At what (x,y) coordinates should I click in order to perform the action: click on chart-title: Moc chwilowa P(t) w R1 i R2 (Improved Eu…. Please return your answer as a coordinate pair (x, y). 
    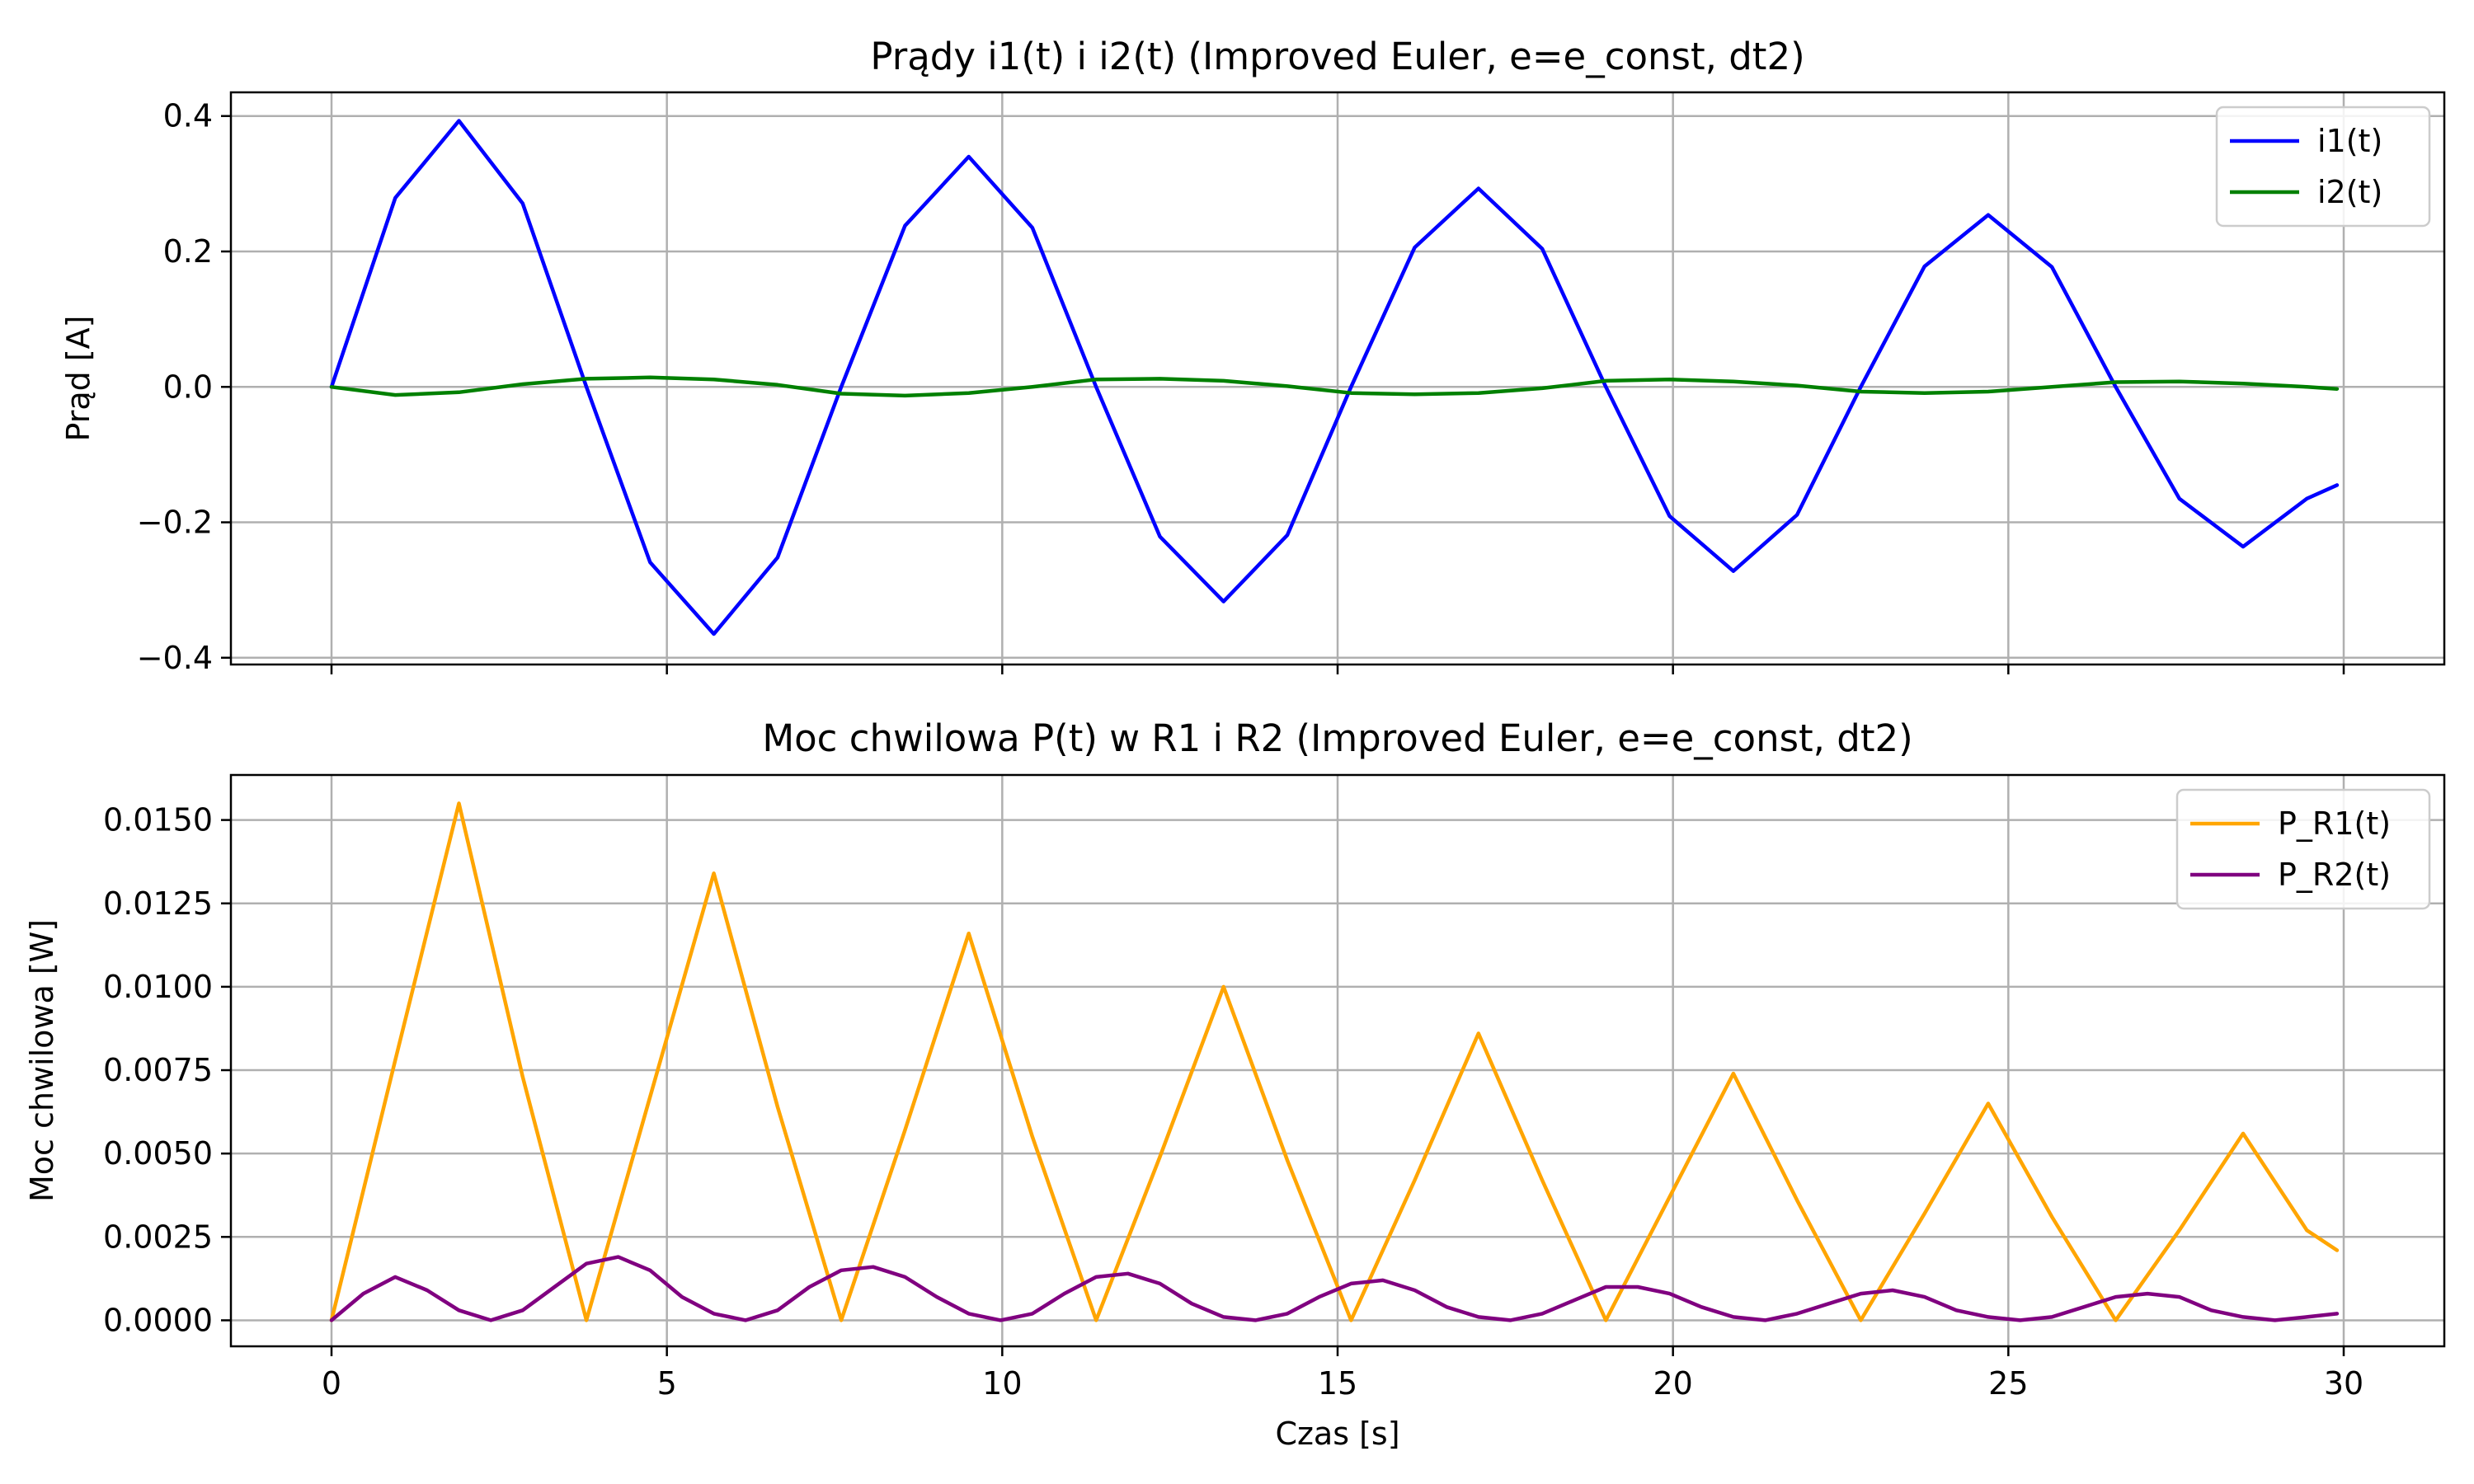
    Looking at the image, I should click on (1337, 738).